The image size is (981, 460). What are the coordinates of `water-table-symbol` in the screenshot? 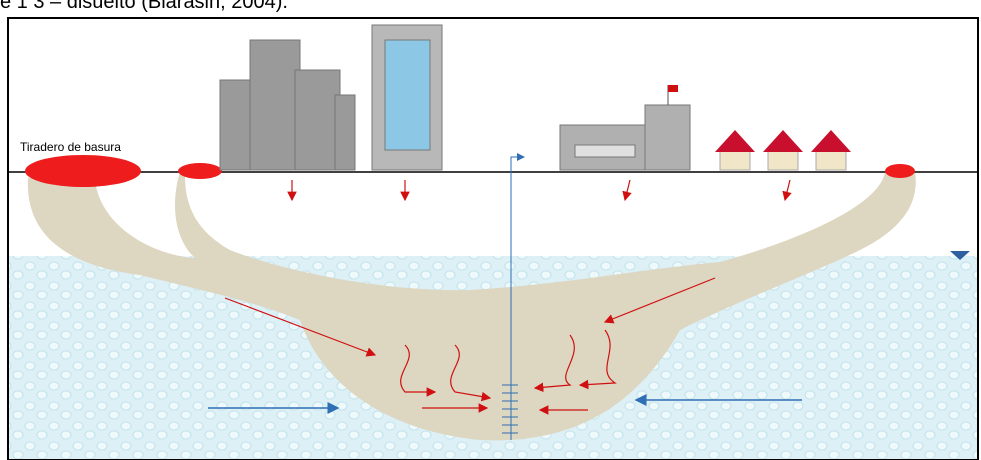 It's located at (960, 255).